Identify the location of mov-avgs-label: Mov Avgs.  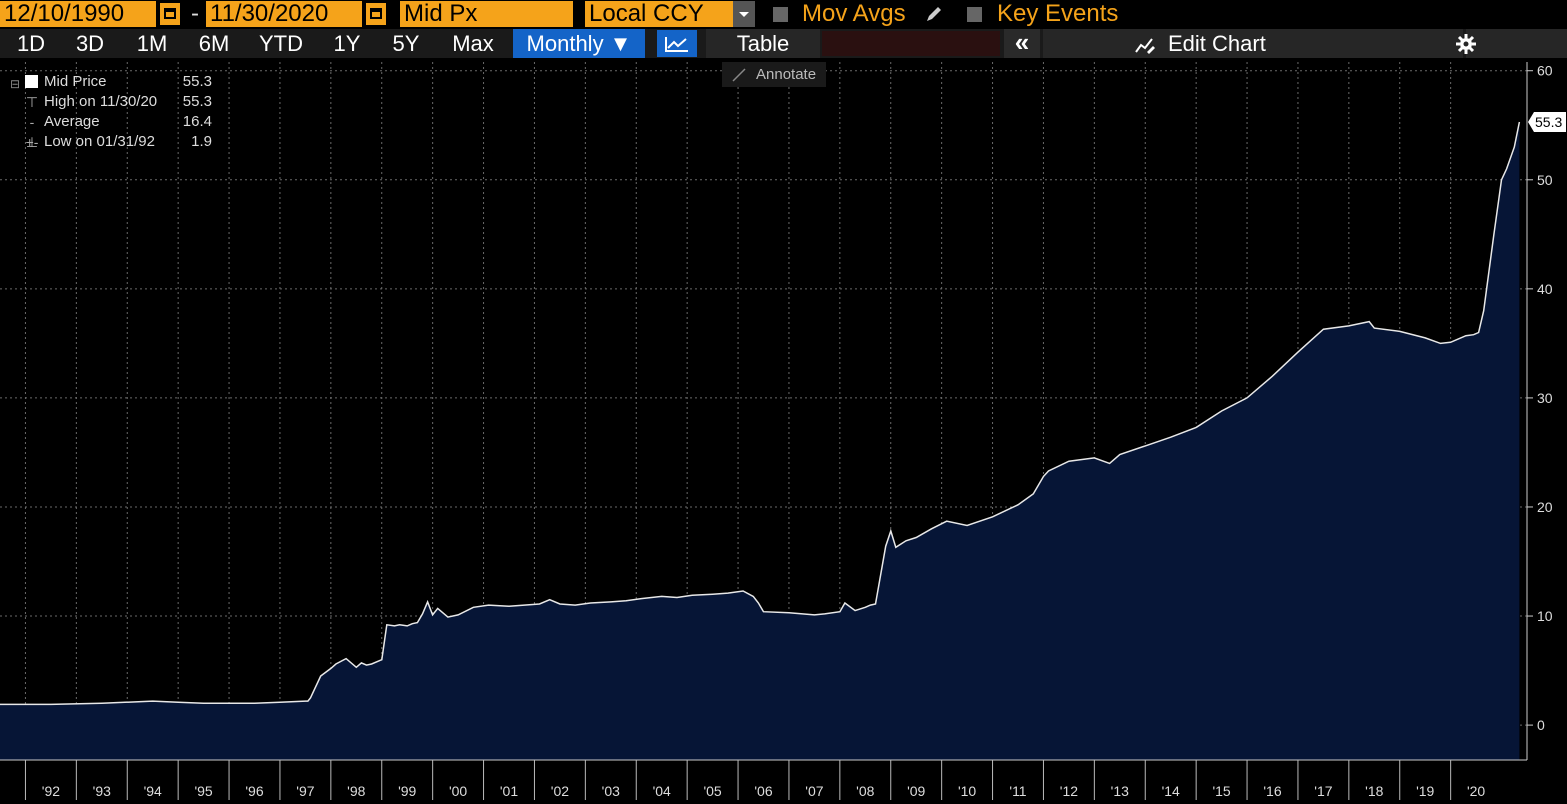
(854, 13).